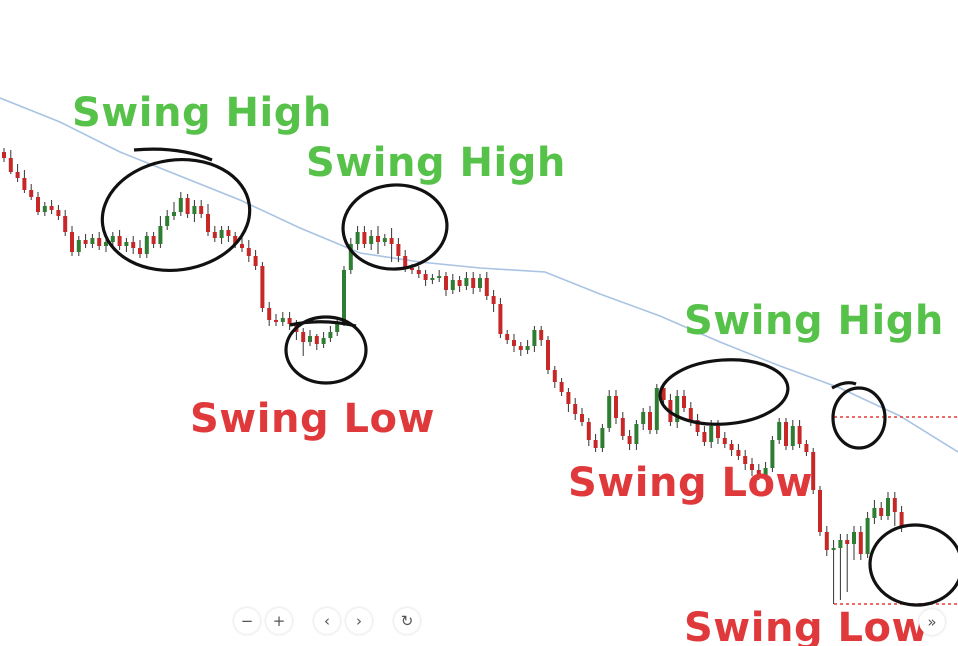 This screenshot has width=958, height=646. Describe the element at coordinates (896, 510) in the screenshot. I see `resistance-level-layer` at that location.